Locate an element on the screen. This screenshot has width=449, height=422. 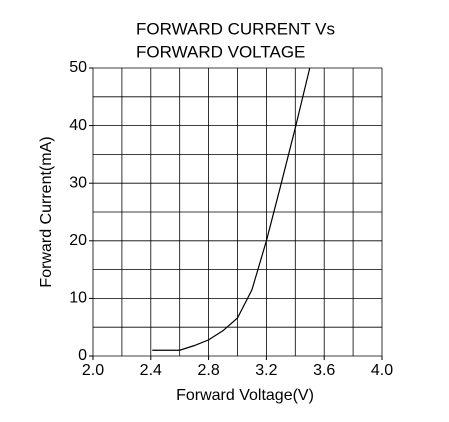
y-axis-label: Forward Current(mA) is located at coordinates (46, 211).